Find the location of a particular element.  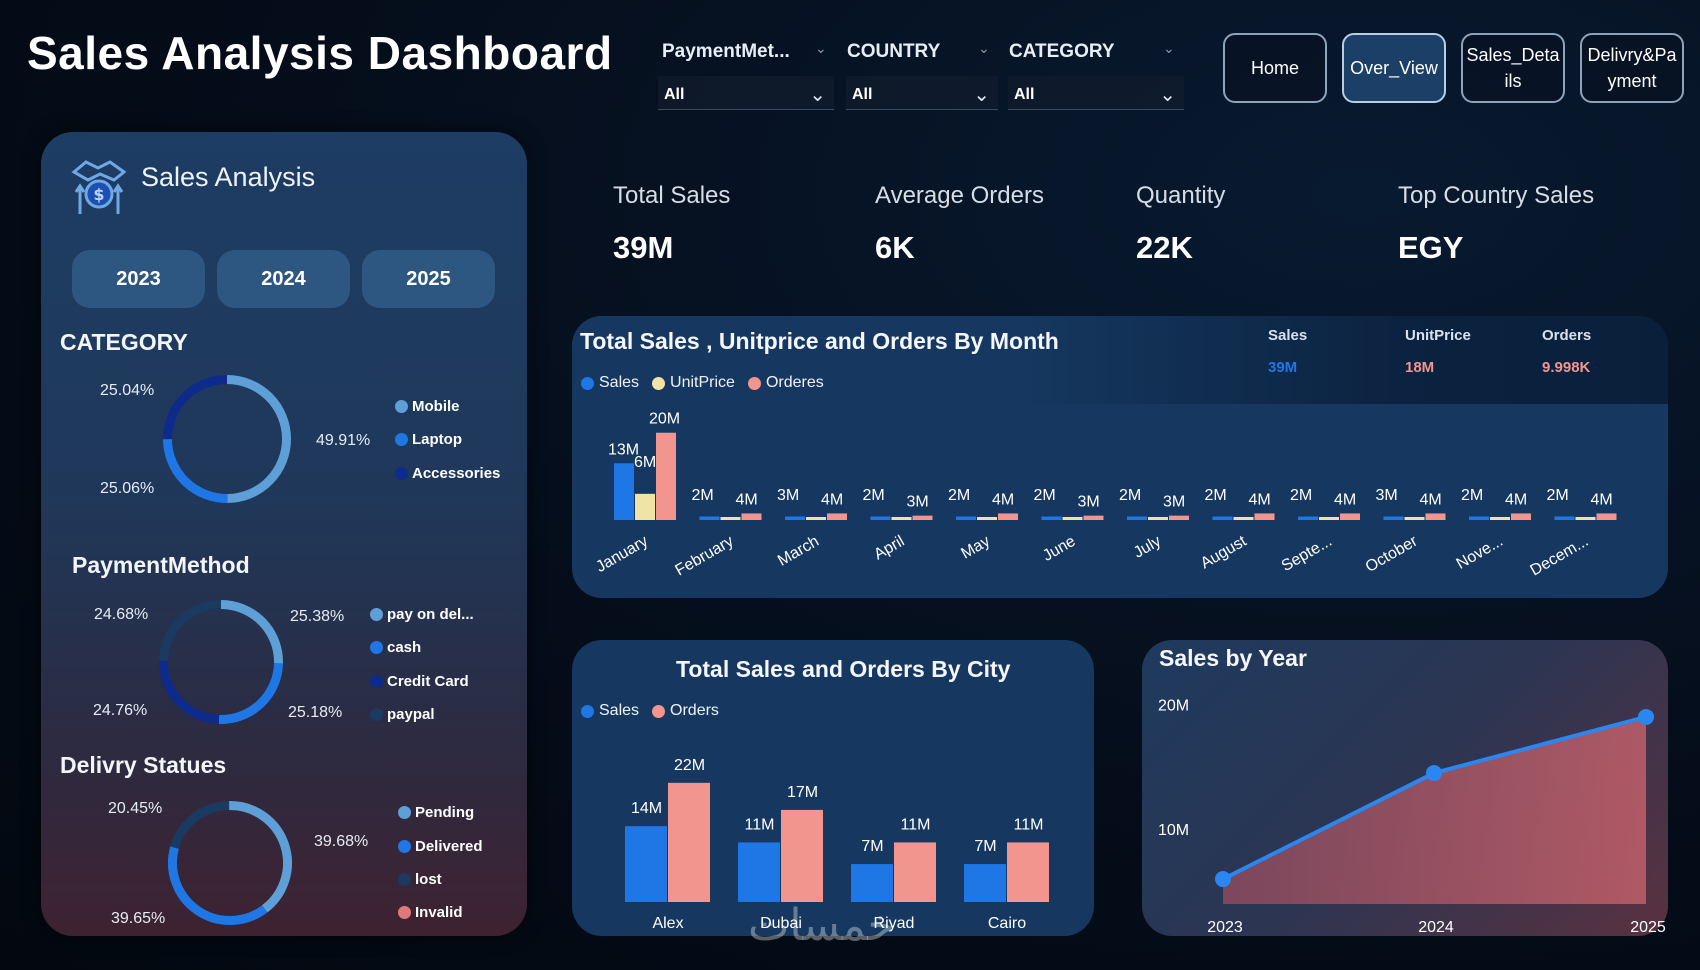

data-label: 7M is located at coordinates (985, 846).